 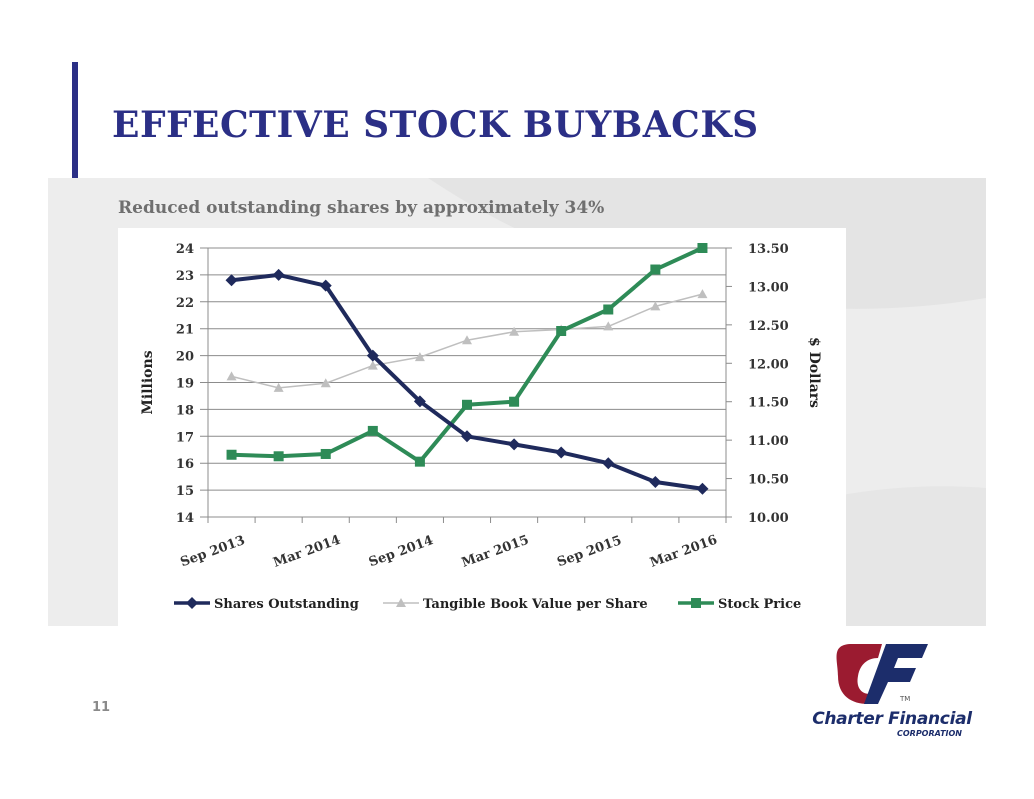 I want to click on legend-label-stock-price: Stock Price, so click(x=759, y=604).